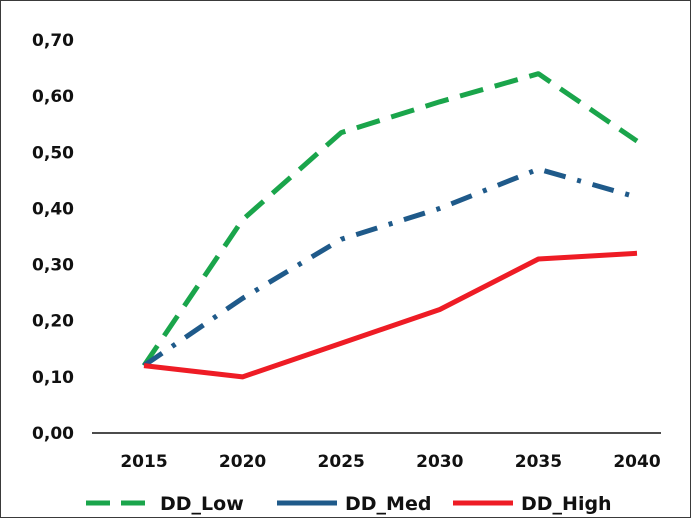 Image resolution: width=691 pixels, height=518 pixels. Describe the element at coordinates (566, 504) in the screenshot. I see `legend-label: DD_High` at that location.